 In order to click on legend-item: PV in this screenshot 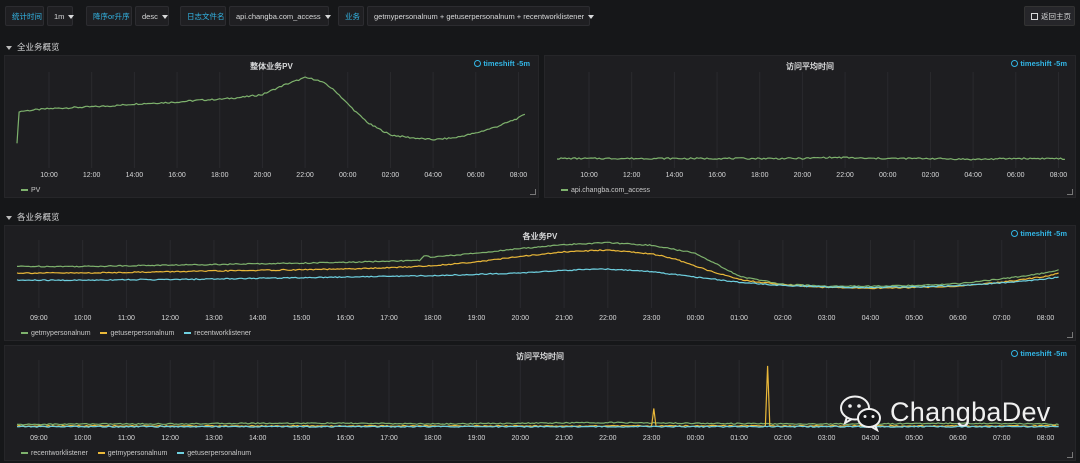, I will do `click(30, 190)`.